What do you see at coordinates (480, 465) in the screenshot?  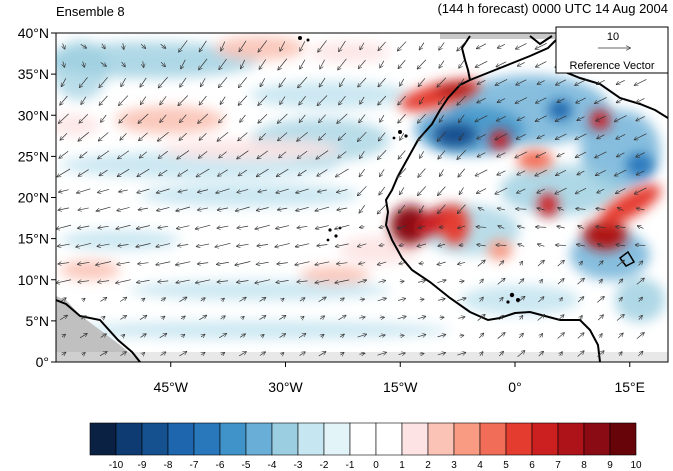 I see `colorbar-label: 4` at bounding box center [480, 465].